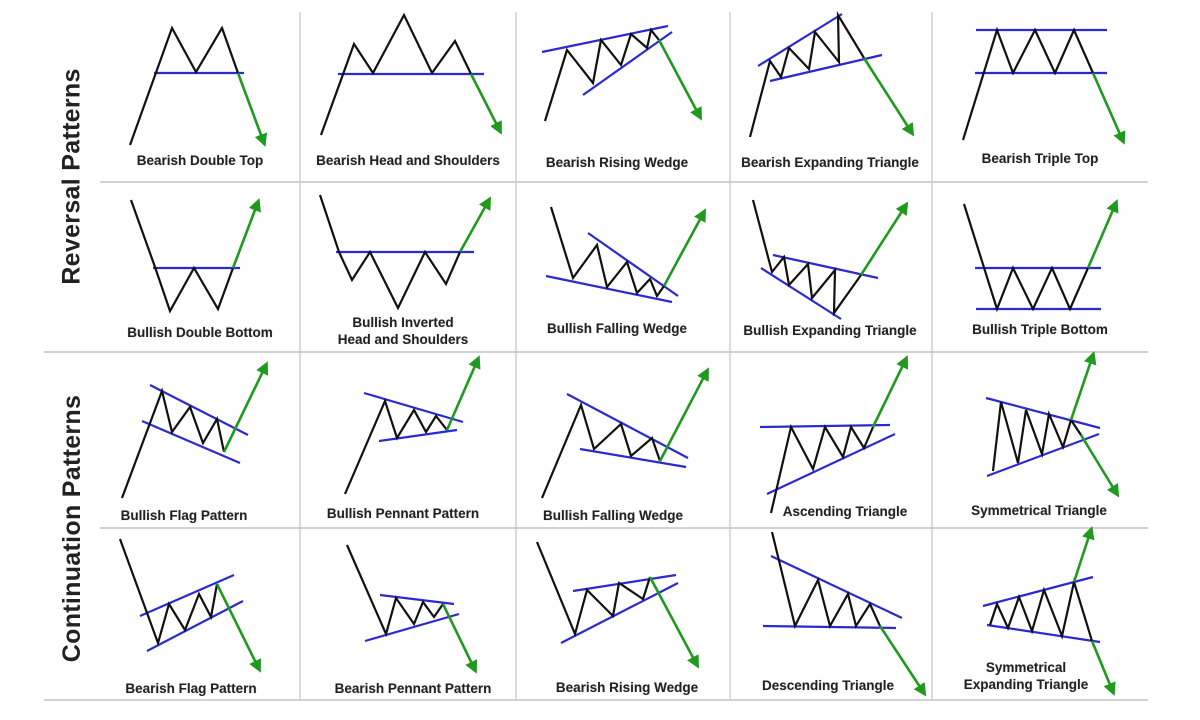 This screenshot has height=720, width=1200. Describe the element at coordinates (184, 515) in the screenshot. I see `pattern-label-line: Bullish Flag Pattern` at that location.